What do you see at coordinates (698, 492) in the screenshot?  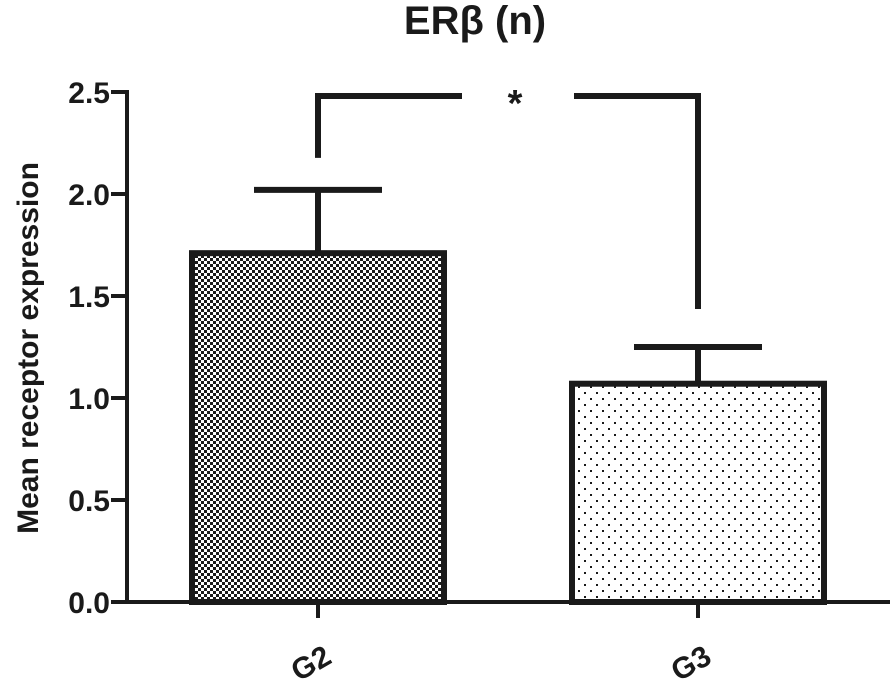 I see `bar-g3` at bounding box center [698, 492].